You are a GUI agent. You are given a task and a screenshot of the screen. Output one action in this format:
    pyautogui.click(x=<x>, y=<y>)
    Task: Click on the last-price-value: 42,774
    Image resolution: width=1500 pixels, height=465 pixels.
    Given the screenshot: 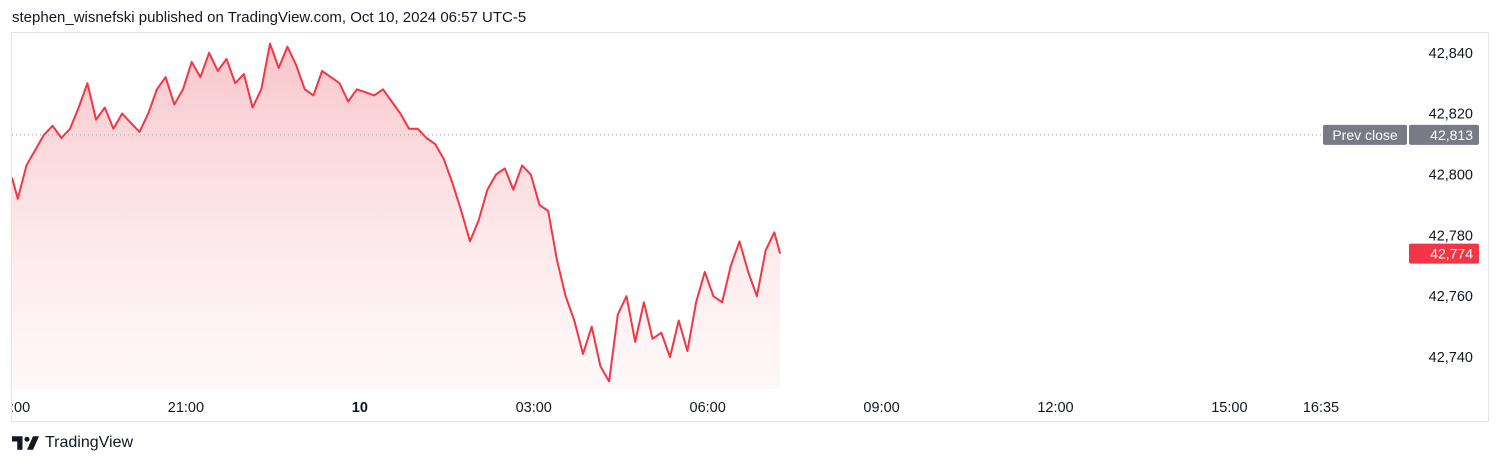 What is the action you would take?
    pyautogui.click(x=1451, y=254)
    